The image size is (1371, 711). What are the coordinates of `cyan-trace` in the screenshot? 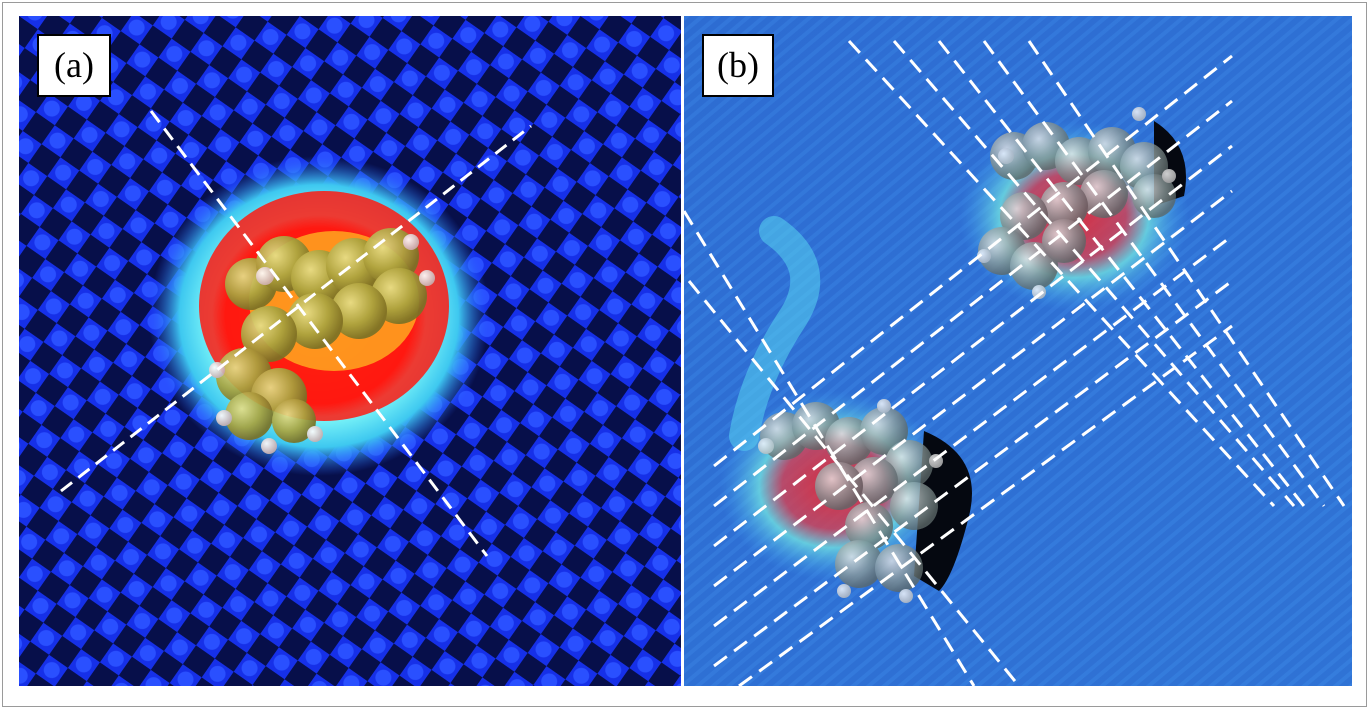 It's located at (775, 333).